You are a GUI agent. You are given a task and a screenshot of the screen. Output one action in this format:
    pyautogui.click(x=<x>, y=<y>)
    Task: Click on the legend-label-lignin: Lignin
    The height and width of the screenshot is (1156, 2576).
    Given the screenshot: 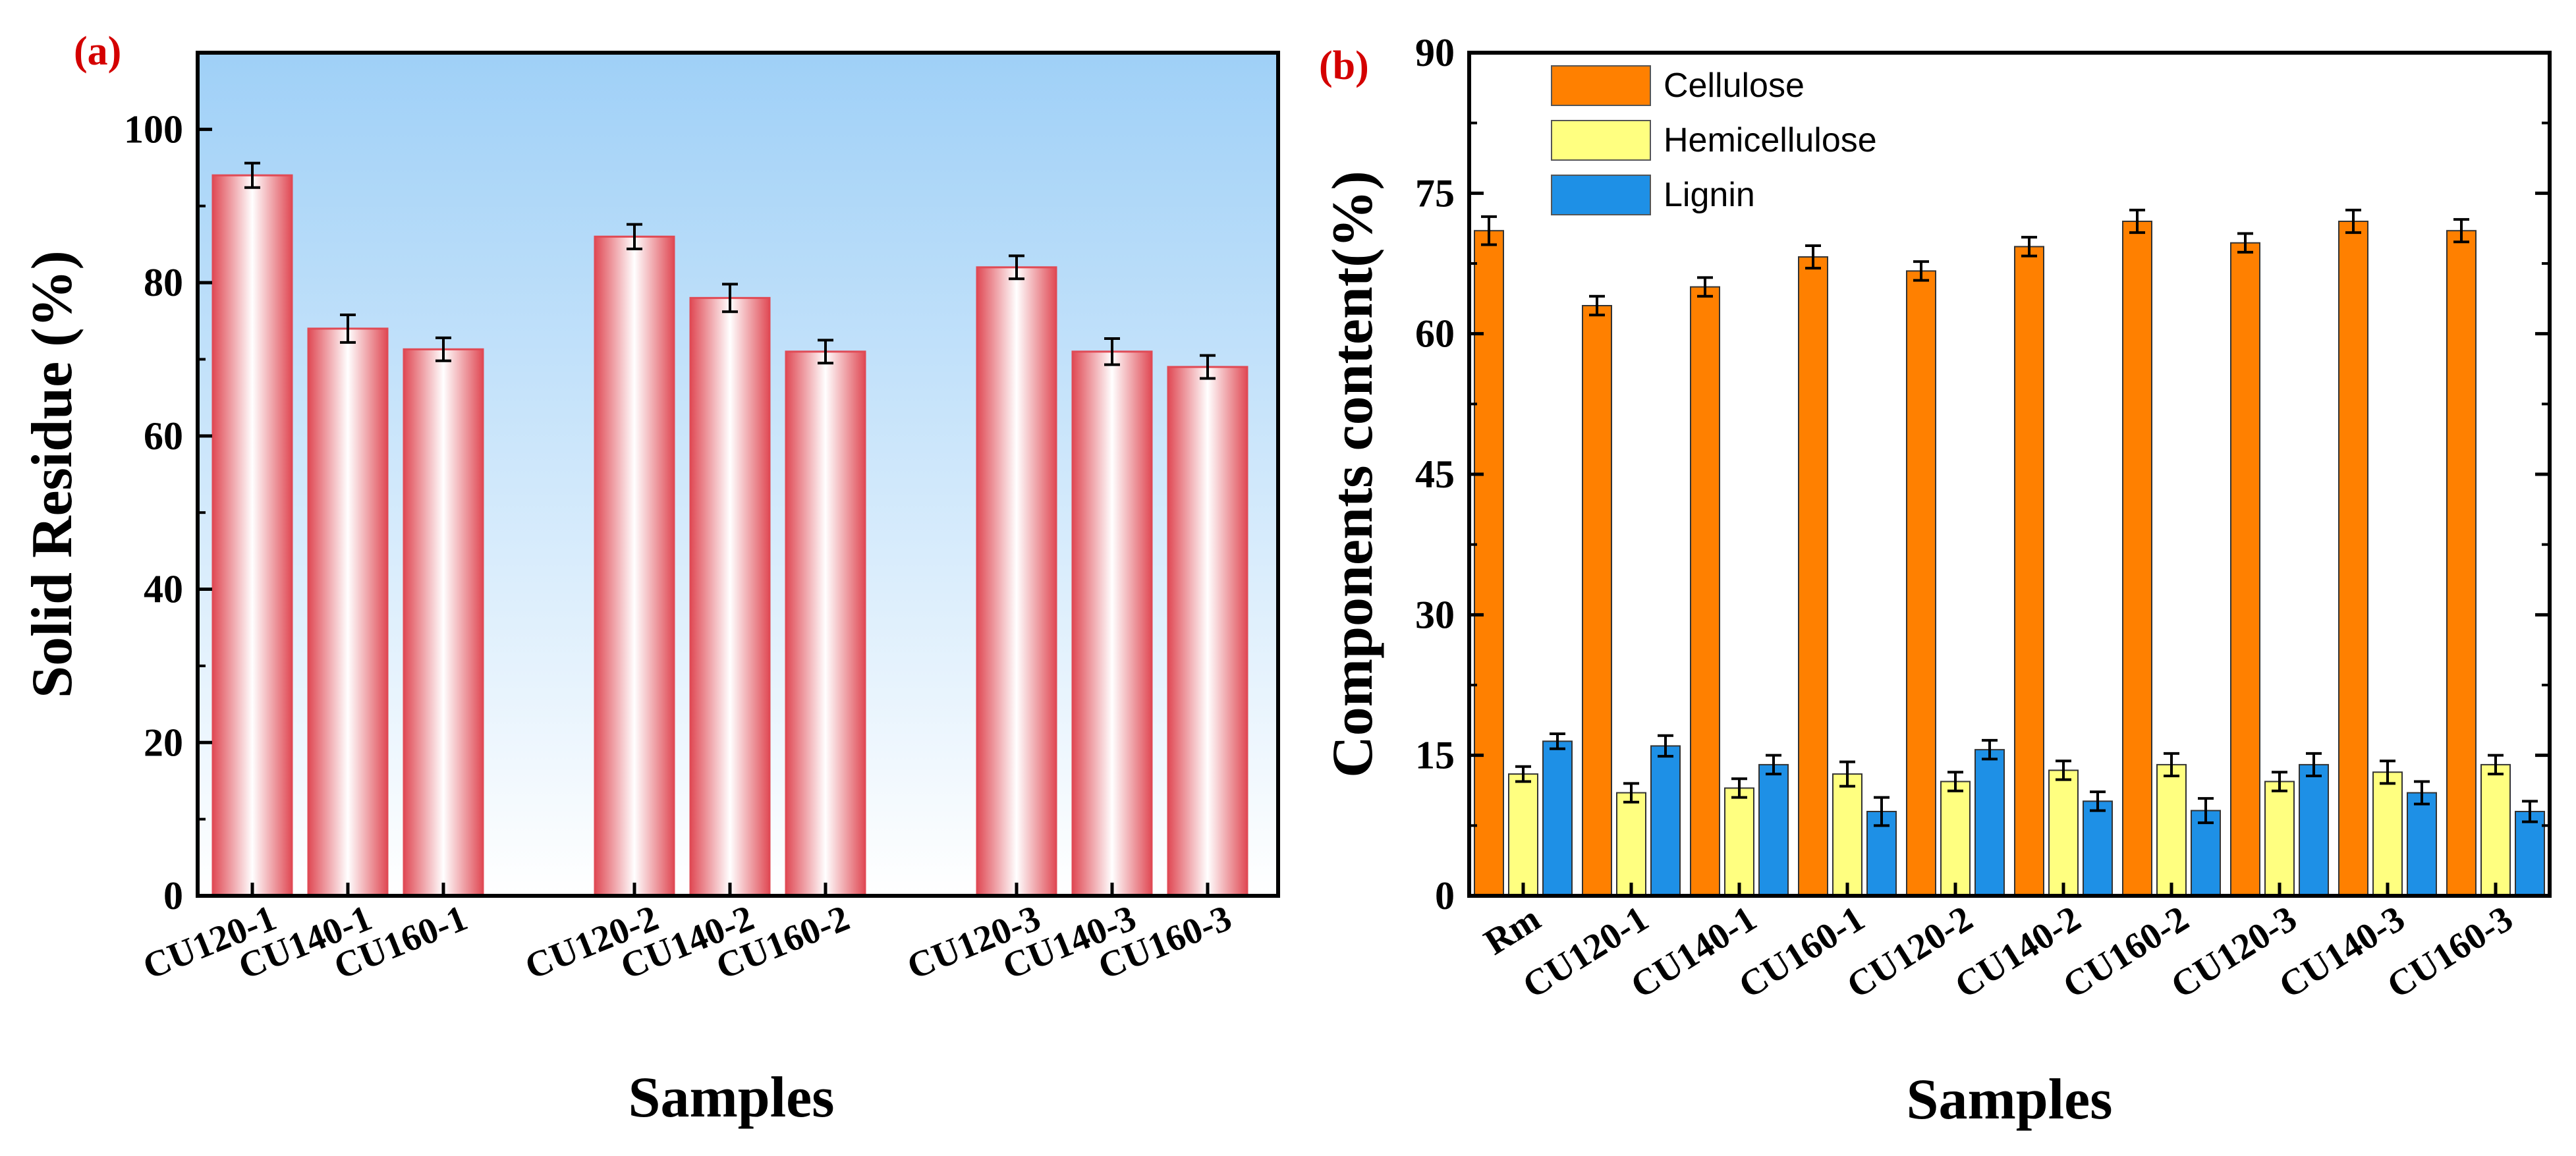 What is the action you would take?
    pyautogui.click(x=1709, y=195)
    